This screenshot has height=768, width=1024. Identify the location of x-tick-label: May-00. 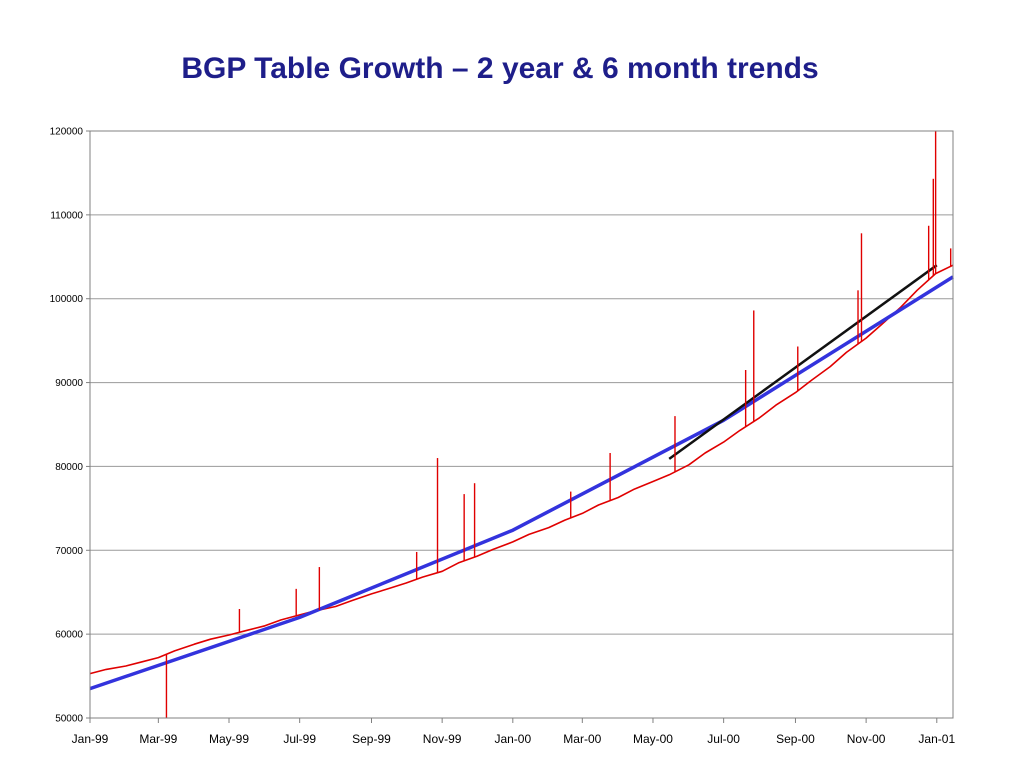
(653, 739).